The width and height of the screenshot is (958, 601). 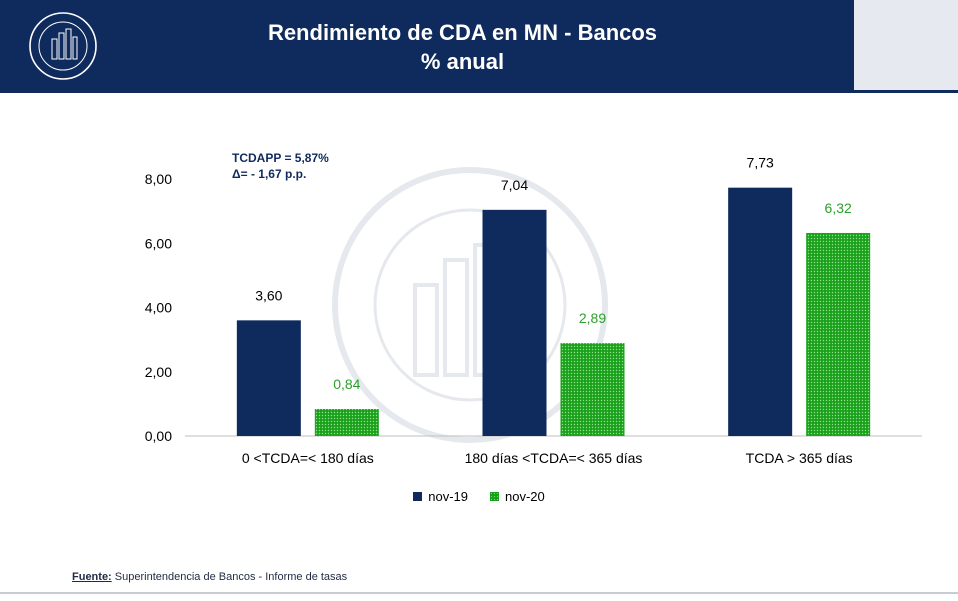 I want to click on legend-item-nov-19: nov-19, so click(x=440, y=496).